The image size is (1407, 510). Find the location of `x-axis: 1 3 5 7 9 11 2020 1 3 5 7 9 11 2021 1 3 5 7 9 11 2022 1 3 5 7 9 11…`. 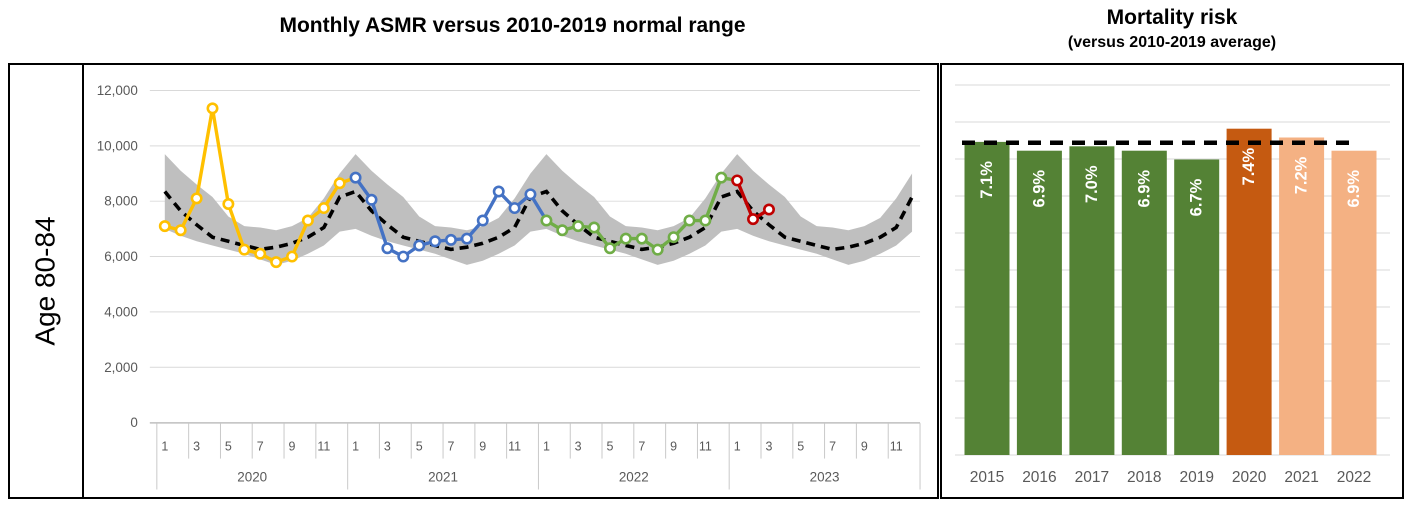

x-axis: 1 3 5 7 9 11 2020 1 3 5 7 9 11 2021 1 3 5 7 9 11 2022 1 3 5 7 9 11… is located at coordinates (535, 456).